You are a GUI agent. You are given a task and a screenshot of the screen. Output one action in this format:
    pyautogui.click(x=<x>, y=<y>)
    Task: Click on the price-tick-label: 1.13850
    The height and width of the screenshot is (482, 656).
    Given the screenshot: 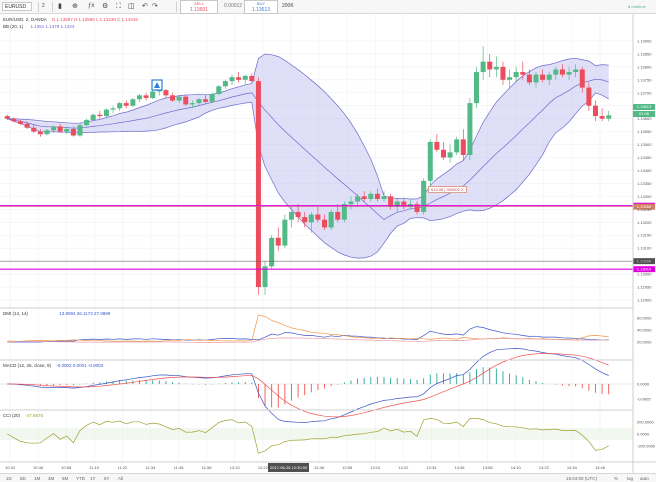 What is the action you would take?
    pyautogui.click(x=644, y=53)
    